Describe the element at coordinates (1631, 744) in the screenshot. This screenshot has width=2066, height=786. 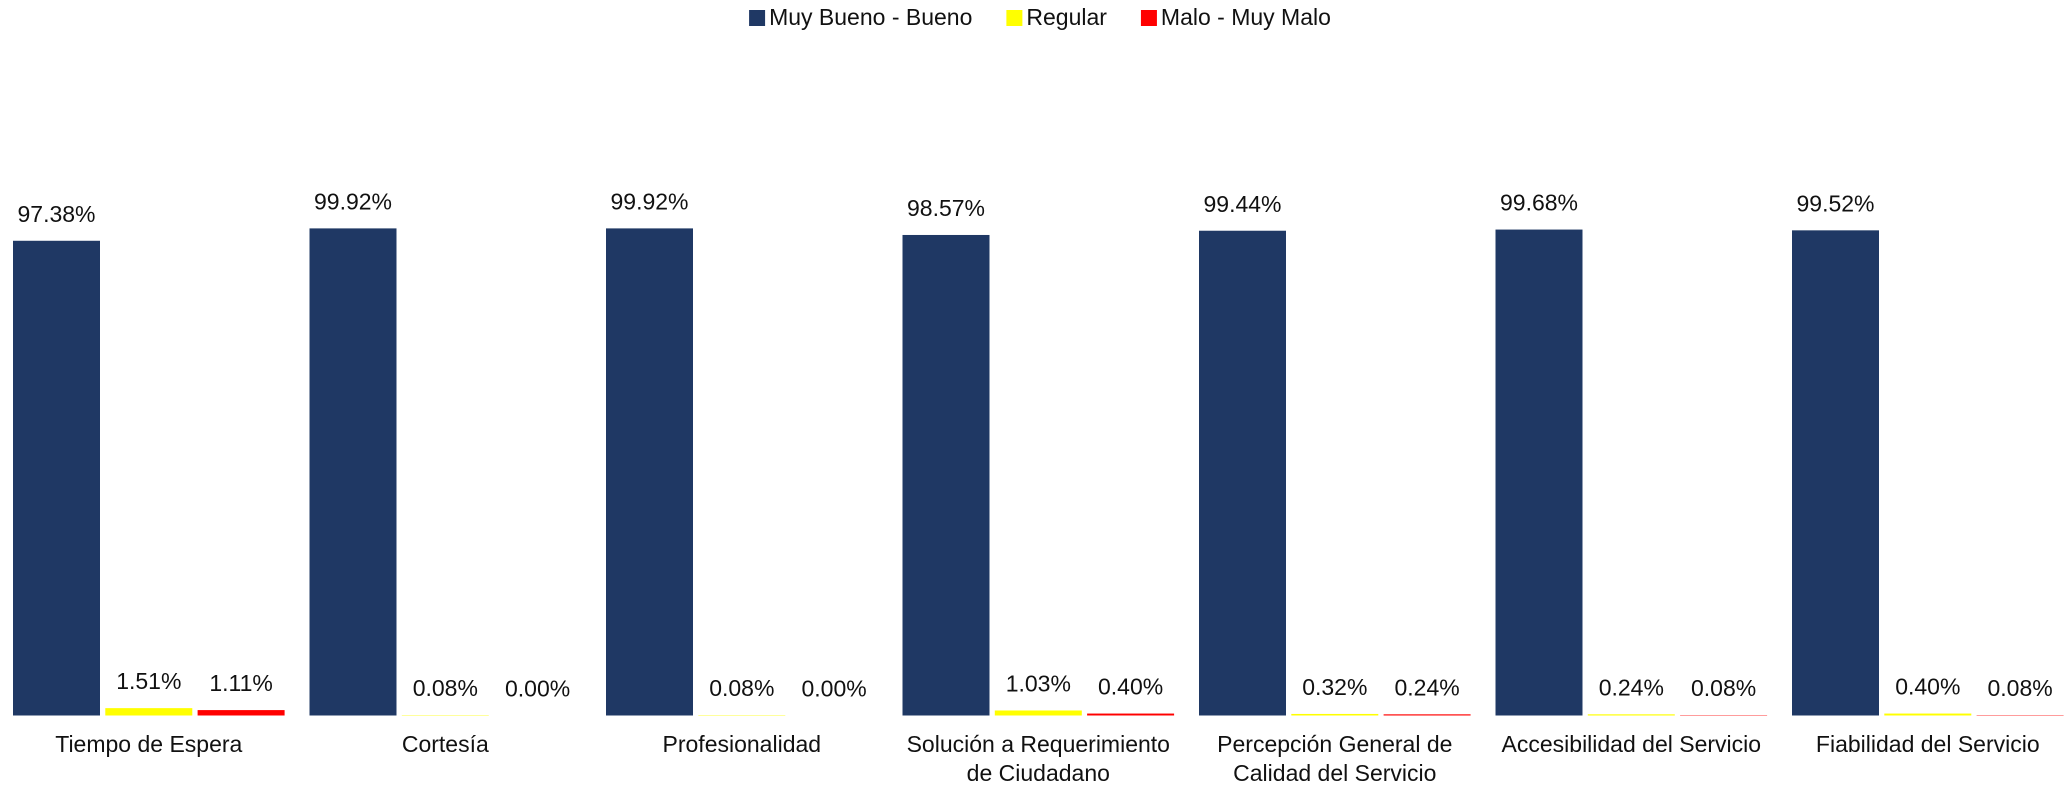
I see `x-tick-label: Accesibilidad del Servicio` at that location.